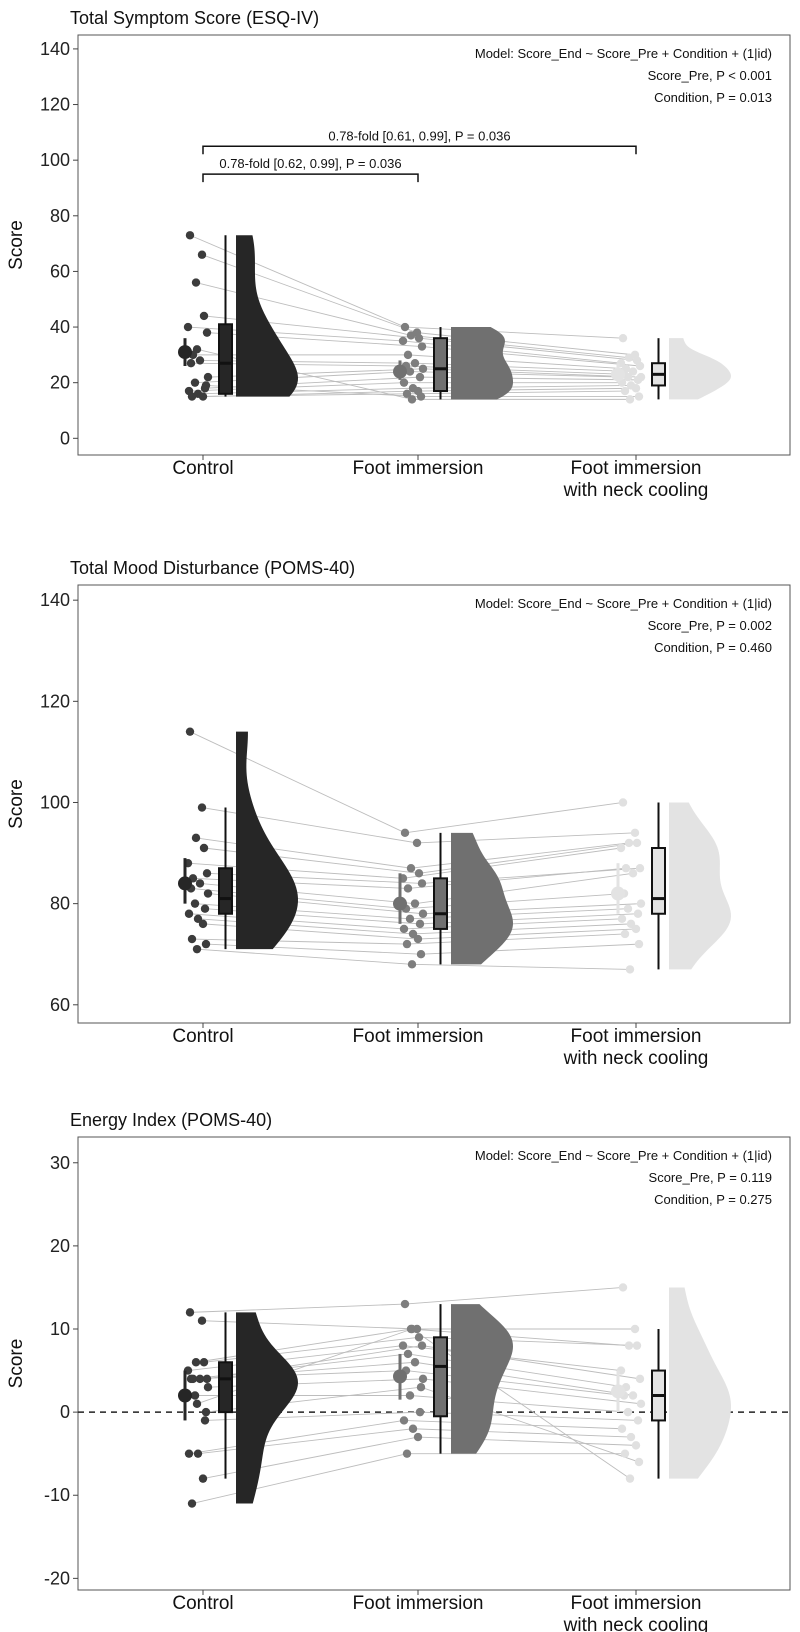  I want to click on model-annotation: Condition, P = 0.275, so click(713, 1199).